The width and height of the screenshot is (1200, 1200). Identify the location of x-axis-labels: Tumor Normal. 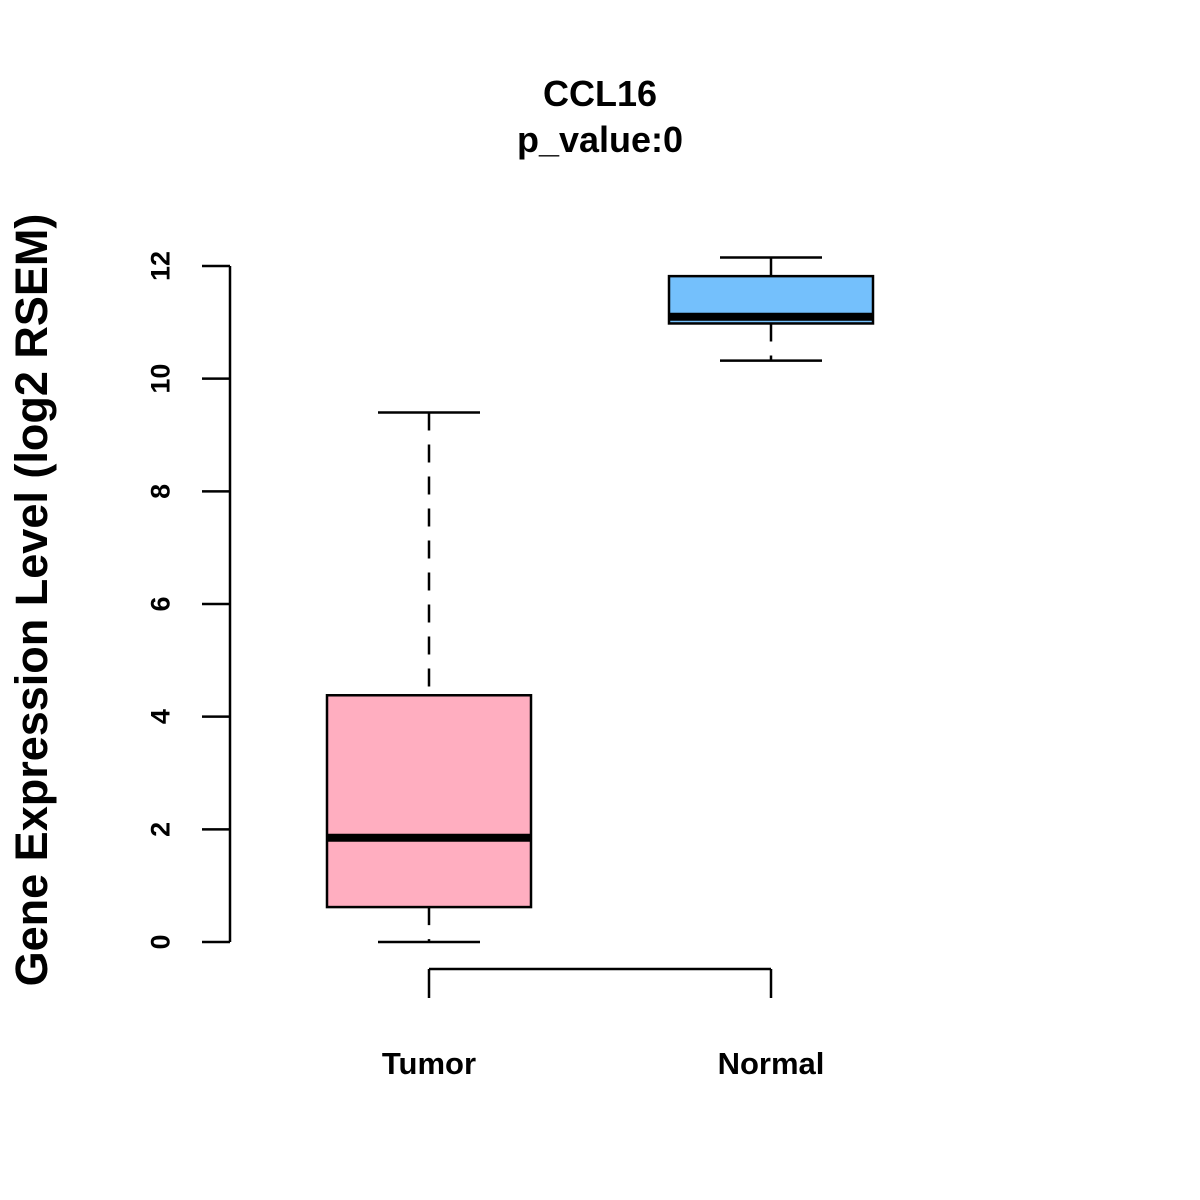
(603, 1063).